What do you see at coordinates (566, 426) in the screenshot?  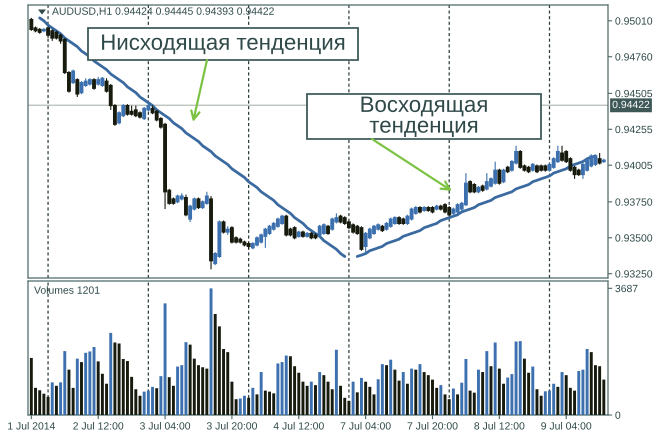 I see `x-tick-label: 9 Jul 04:00` at bounding box center [566, 426].